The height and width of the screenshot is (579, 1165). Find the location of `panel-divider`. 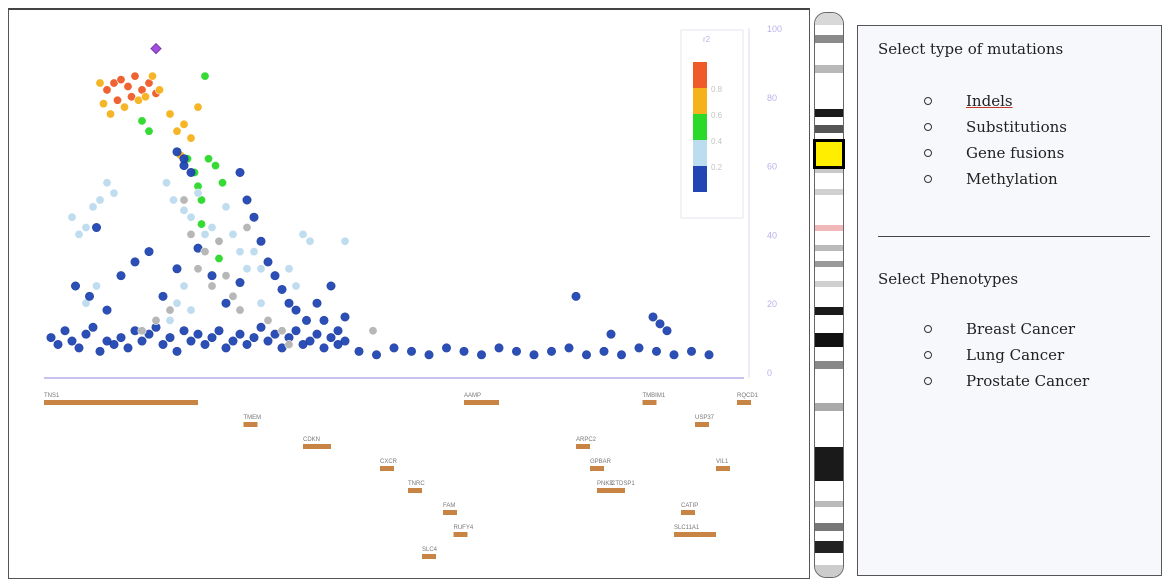

panel-divider is located at coordinates (1014, 236).